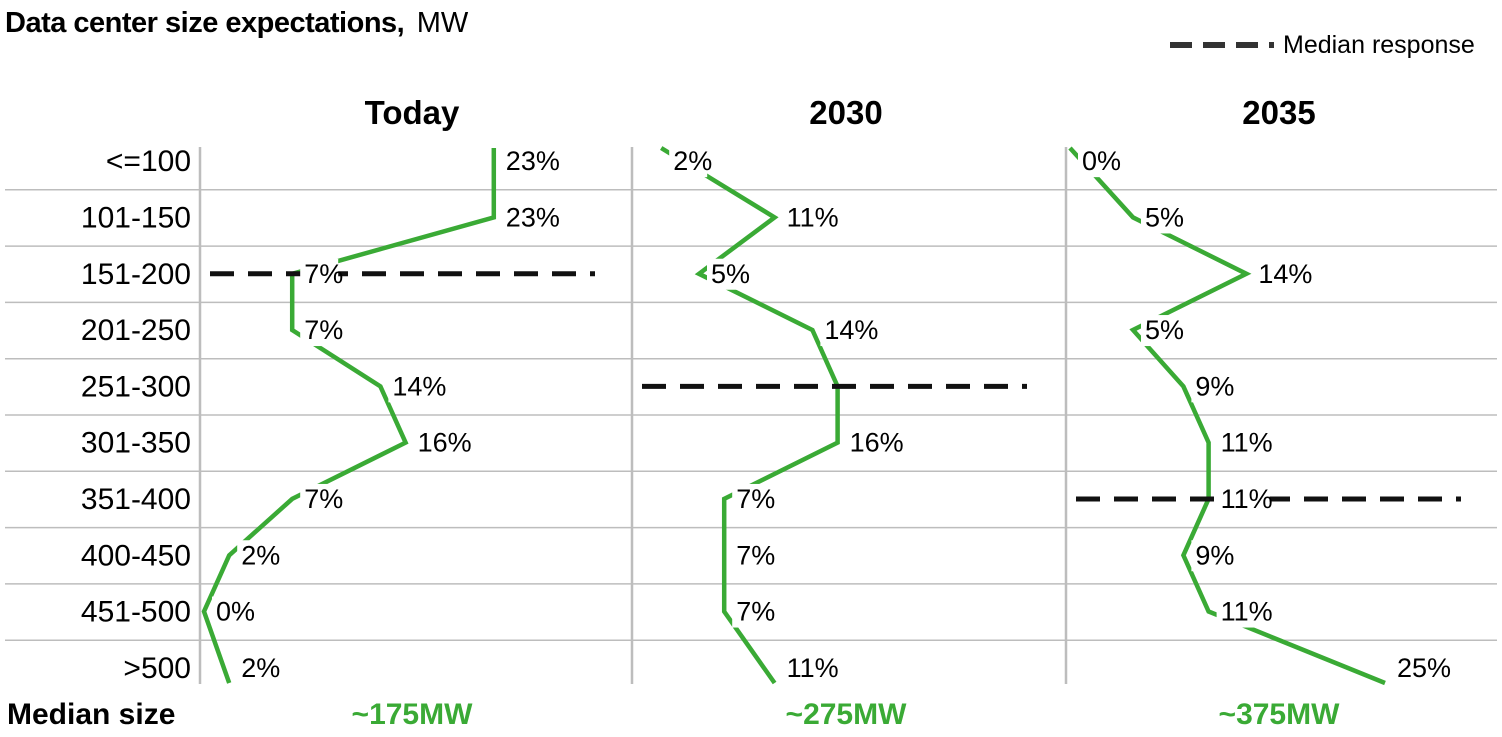 This screenshot has width=1502, height=737. I want to click on chart-title-unit: MW, so click(443, 23).